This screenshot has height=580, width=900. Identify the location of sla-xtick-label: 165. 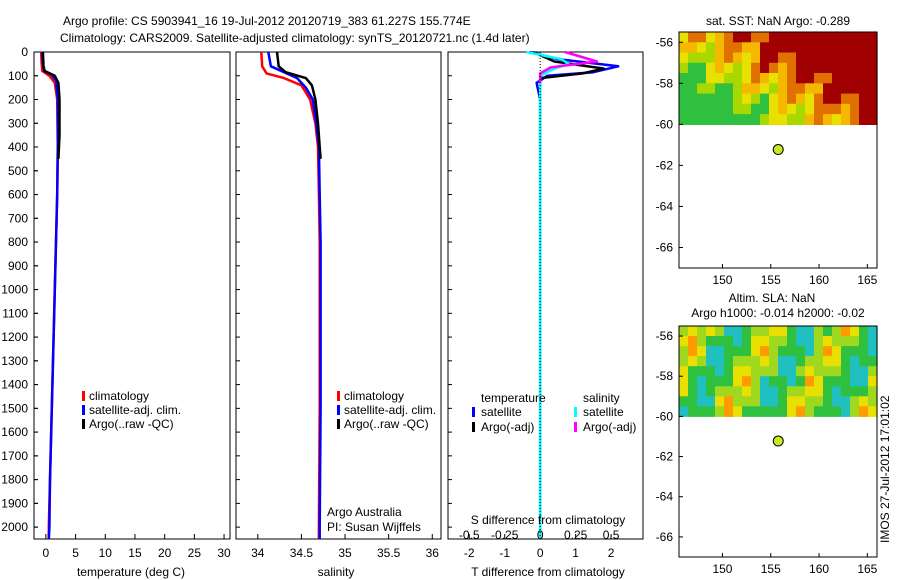
(867, 569).